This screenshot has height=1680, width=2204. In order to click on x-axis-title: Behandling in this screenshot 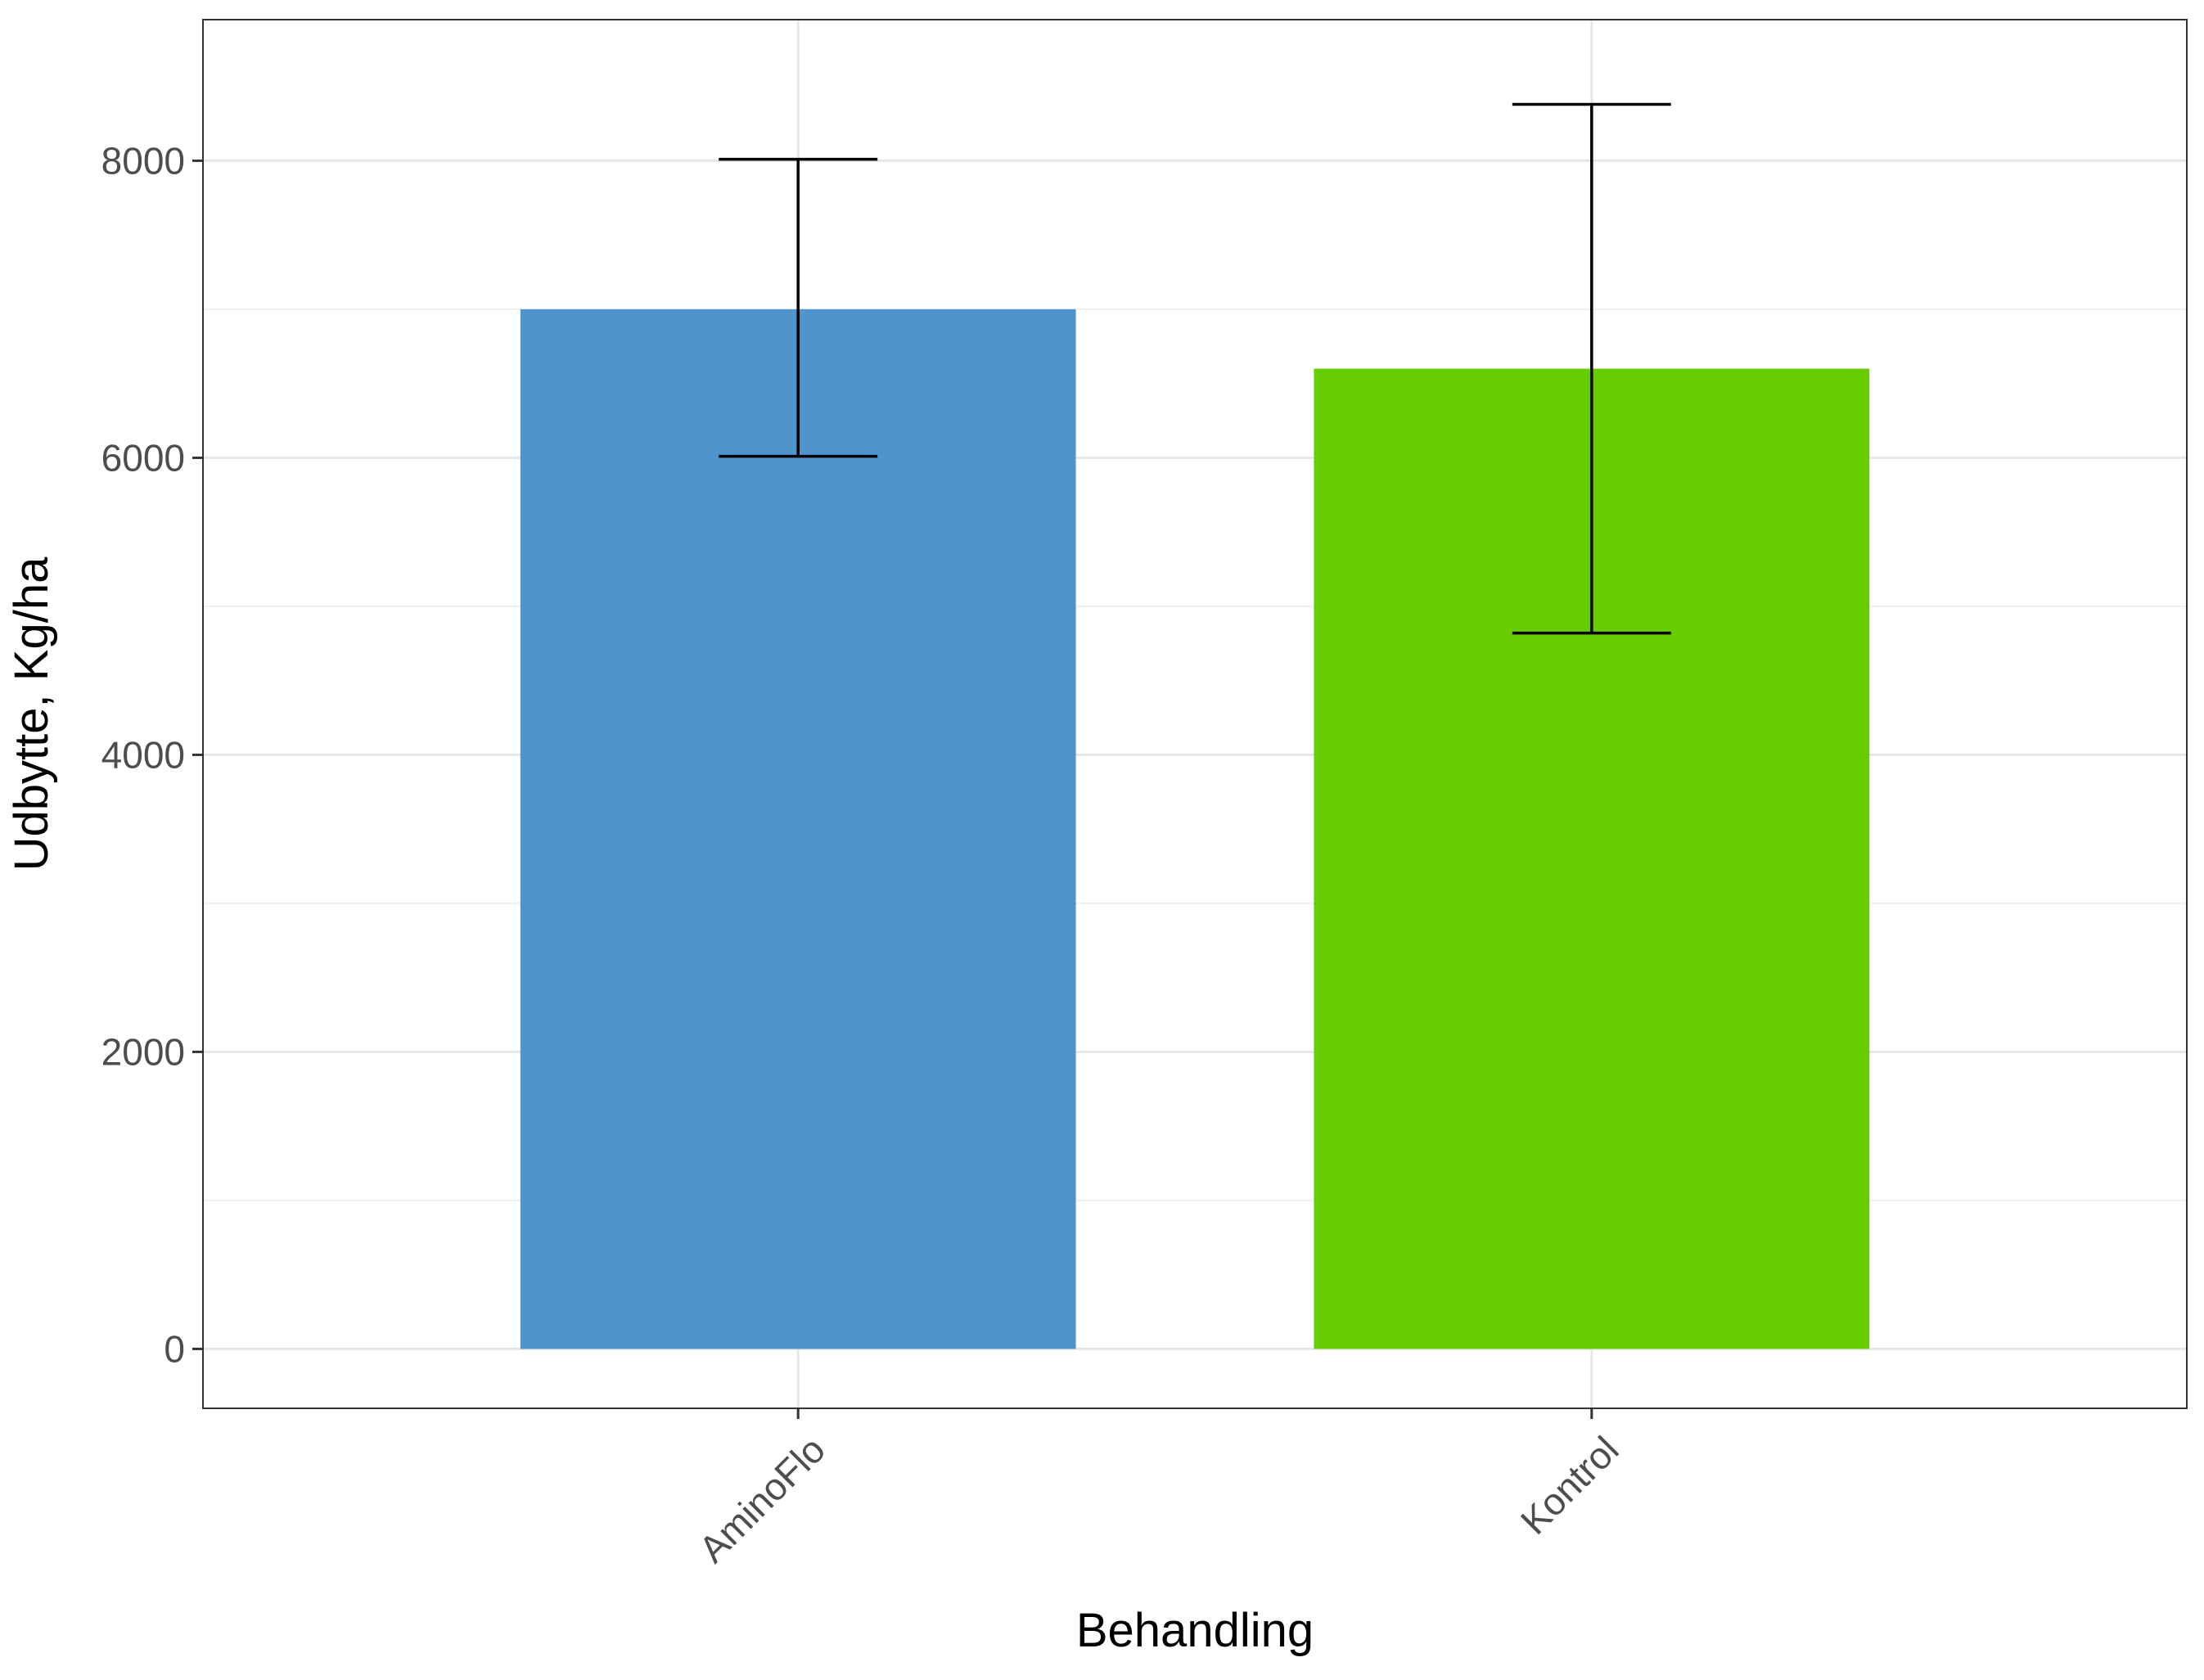, I will do `click(1195, 1631)`.